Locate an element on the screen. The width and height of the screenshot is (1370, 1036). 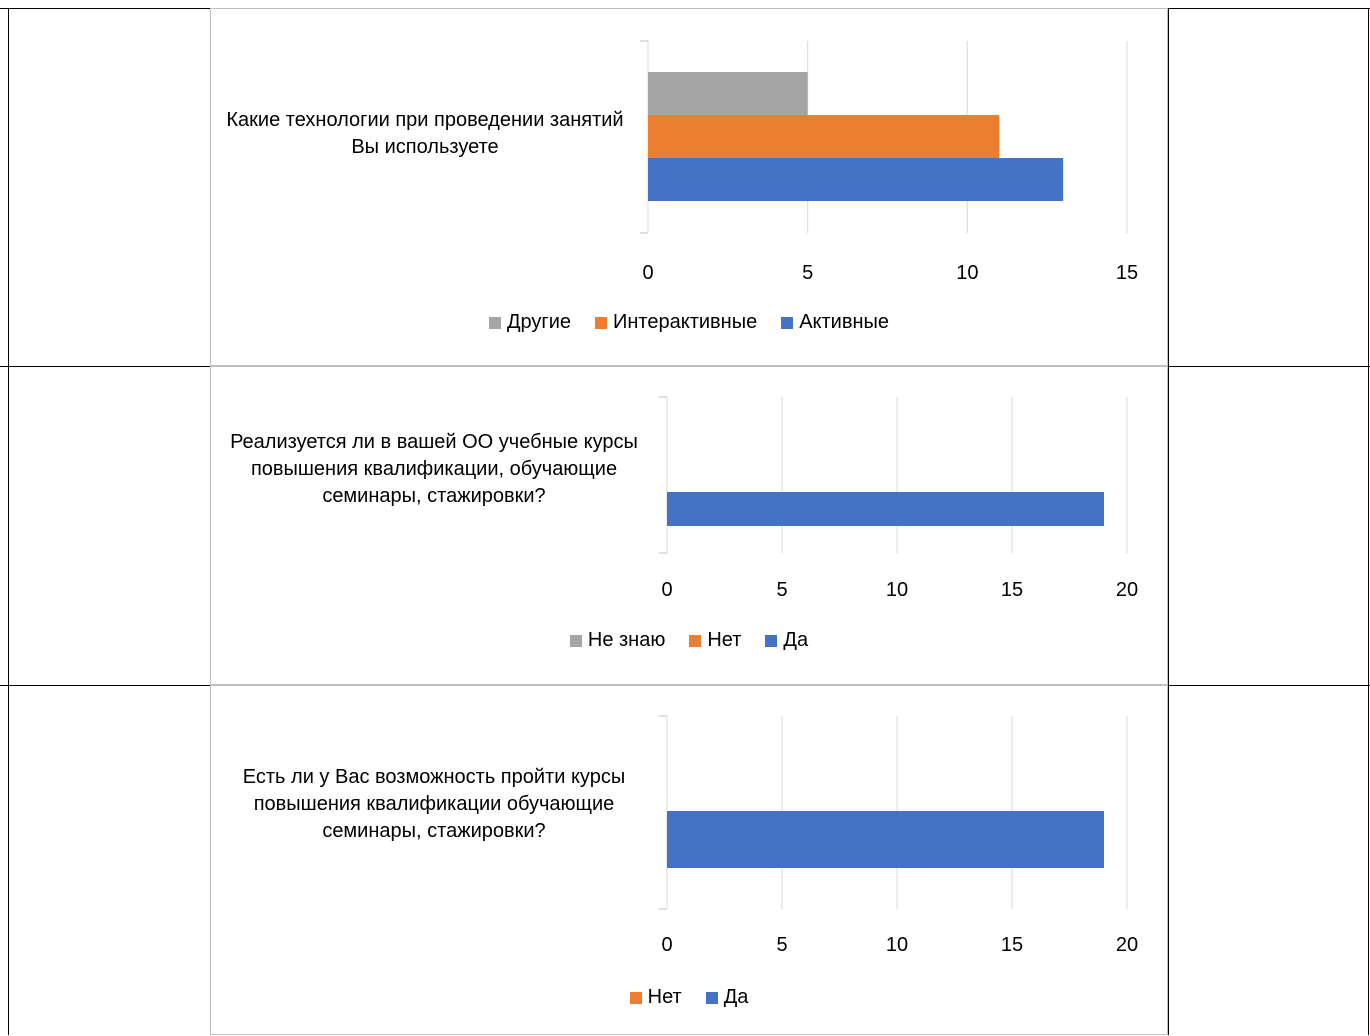
chart-legend: Другие Интерактивные Активные is located at coordinates (689, 322).